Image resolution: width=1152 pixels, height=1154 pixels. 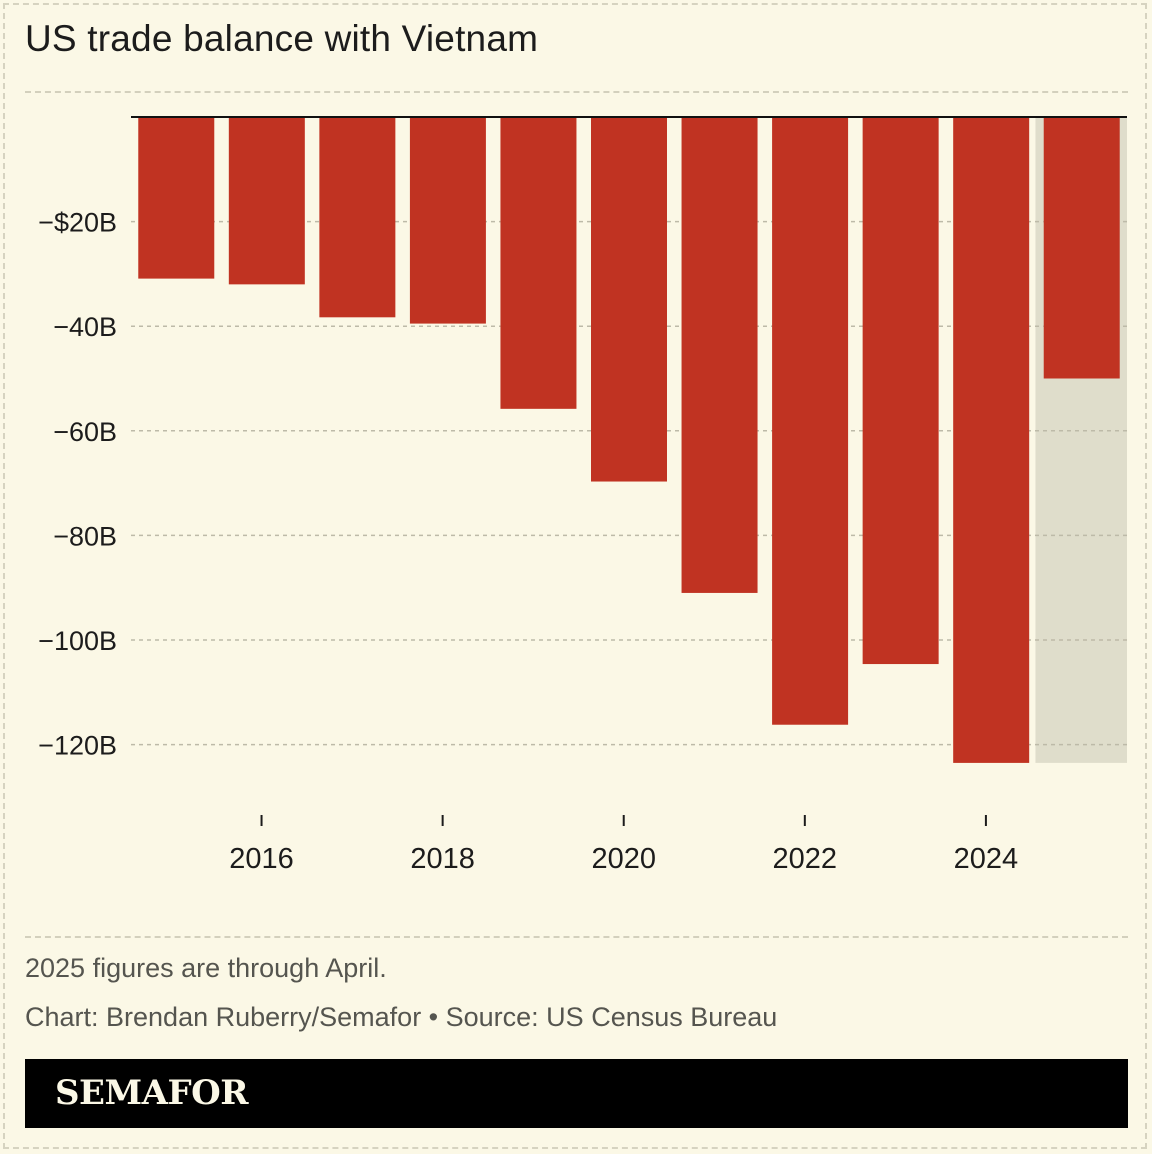 I want to click on bar-2017, so click(x=357, y=217).